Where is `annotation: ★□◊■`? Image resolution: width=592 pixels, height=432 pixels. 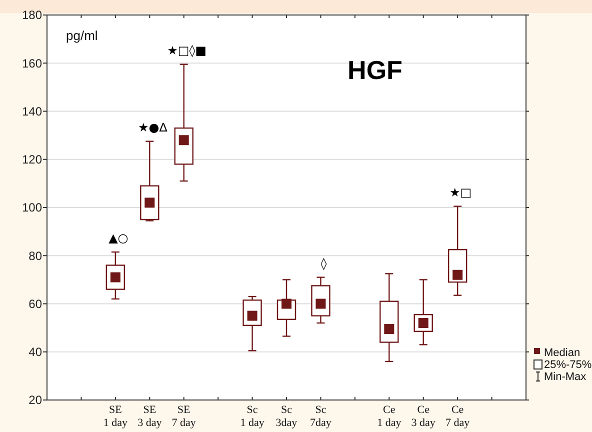
annotation: ★□◊■ is located at coordinates (187, 51).